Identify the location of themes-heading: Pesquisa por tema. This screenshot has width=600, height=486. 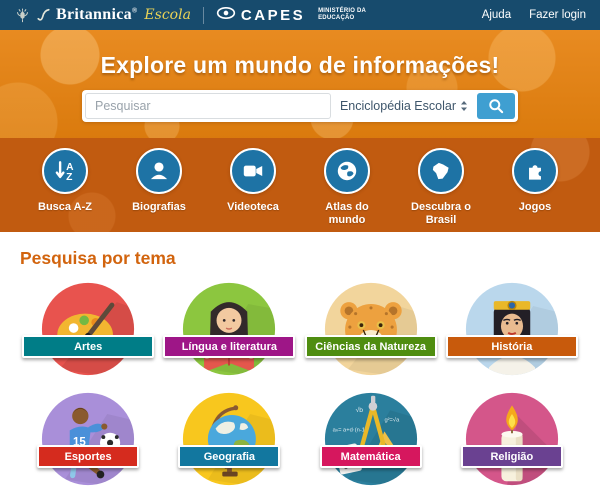
(98, 258).